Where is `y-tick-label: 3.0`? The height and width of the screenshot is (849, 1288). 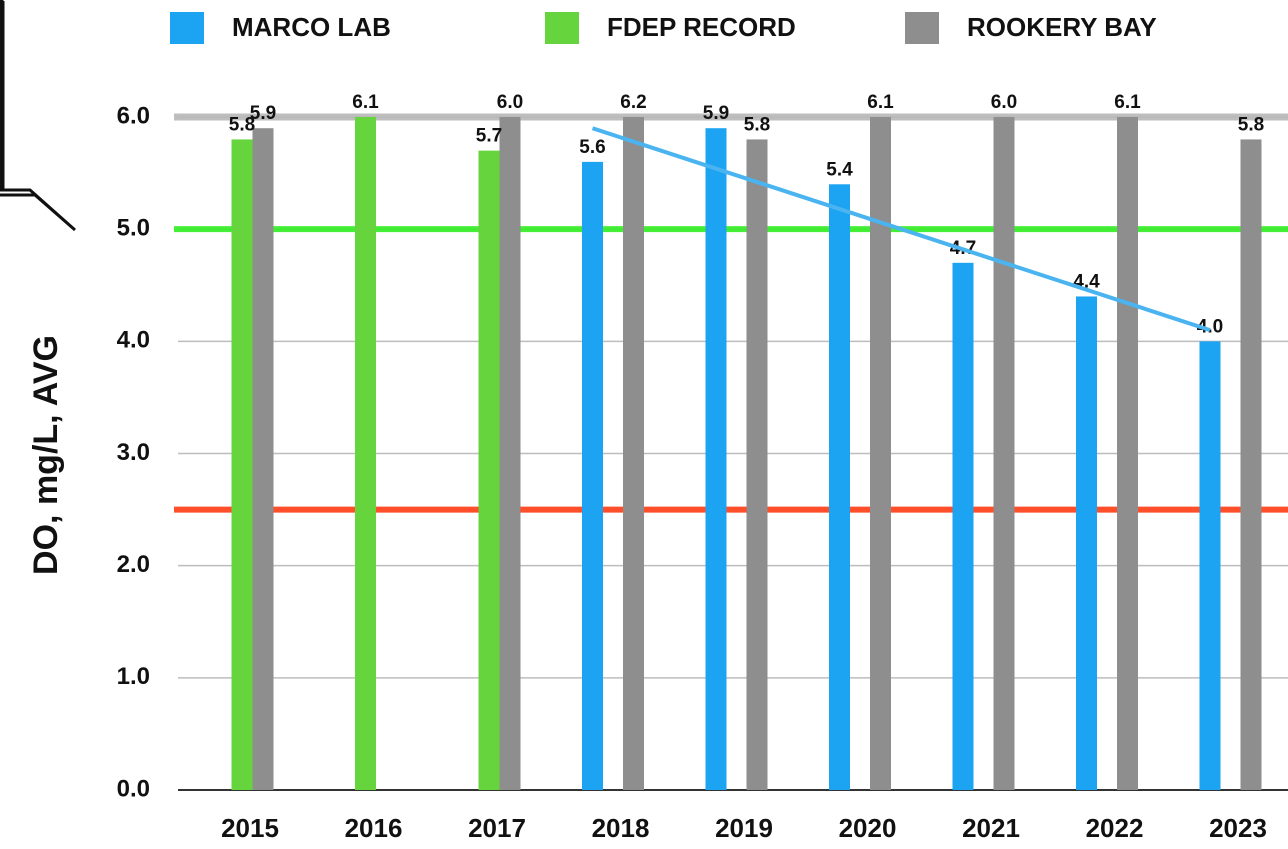 y-tick-label: 3.0 is located at coordinates (133, 452).